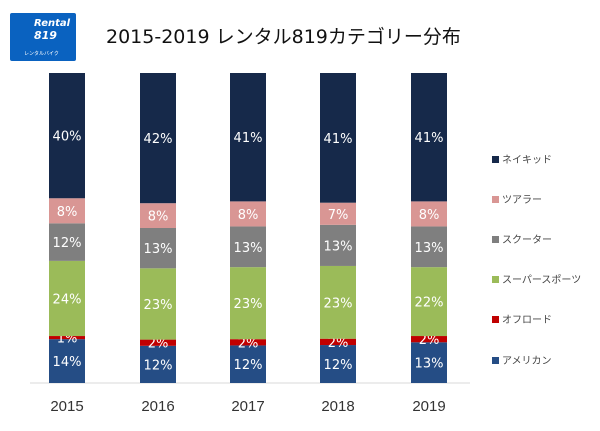  I want to click on rental819-logo: Rental 819 レンタルバイク, so click(43, 37).